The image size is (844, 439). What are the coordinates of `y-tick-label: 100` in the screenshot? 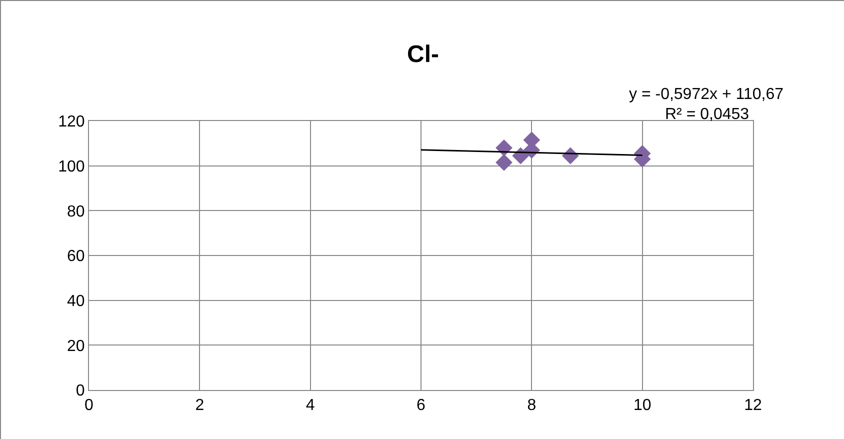 It's located at (71, 167).